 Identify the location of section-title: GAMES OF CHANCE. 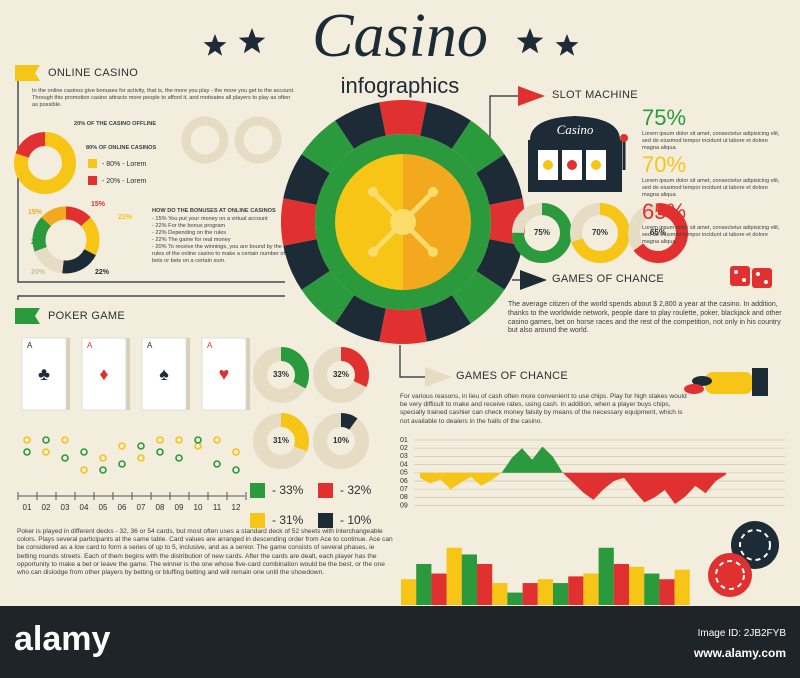
(608, 279).